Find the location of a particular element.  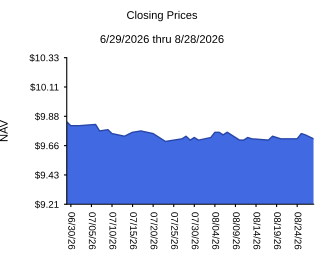

x-tick-label: 07/15/26 is located at coordinates (134, 231).